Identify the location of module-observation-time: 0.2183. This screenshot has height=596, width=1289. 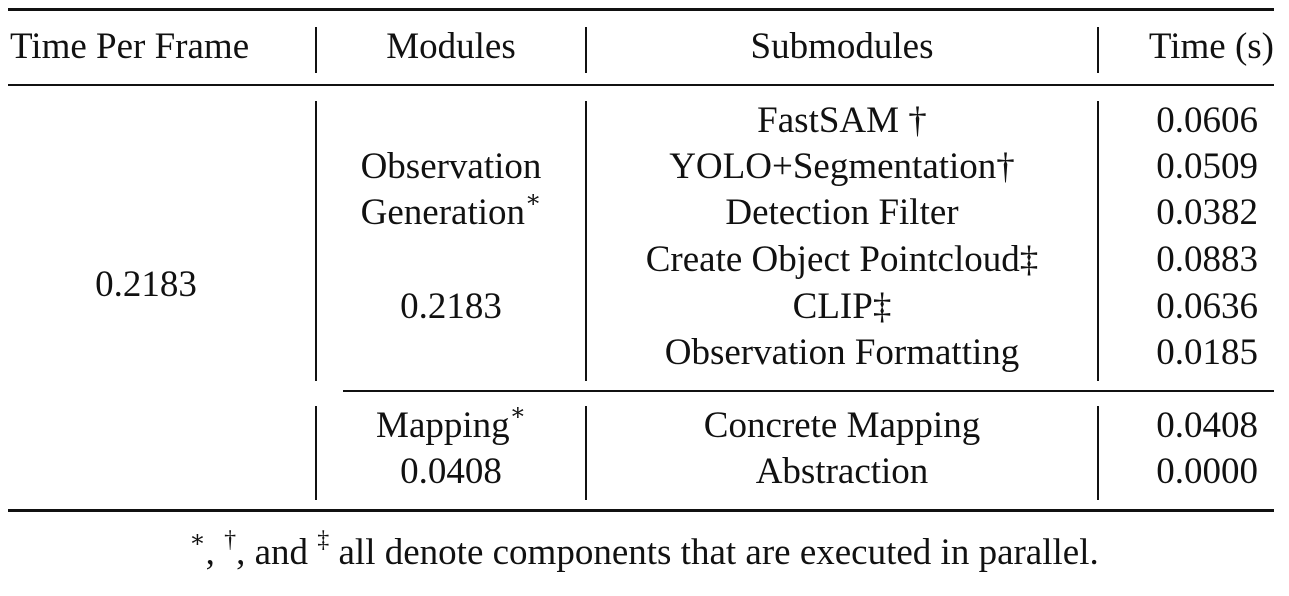
(451, 306).